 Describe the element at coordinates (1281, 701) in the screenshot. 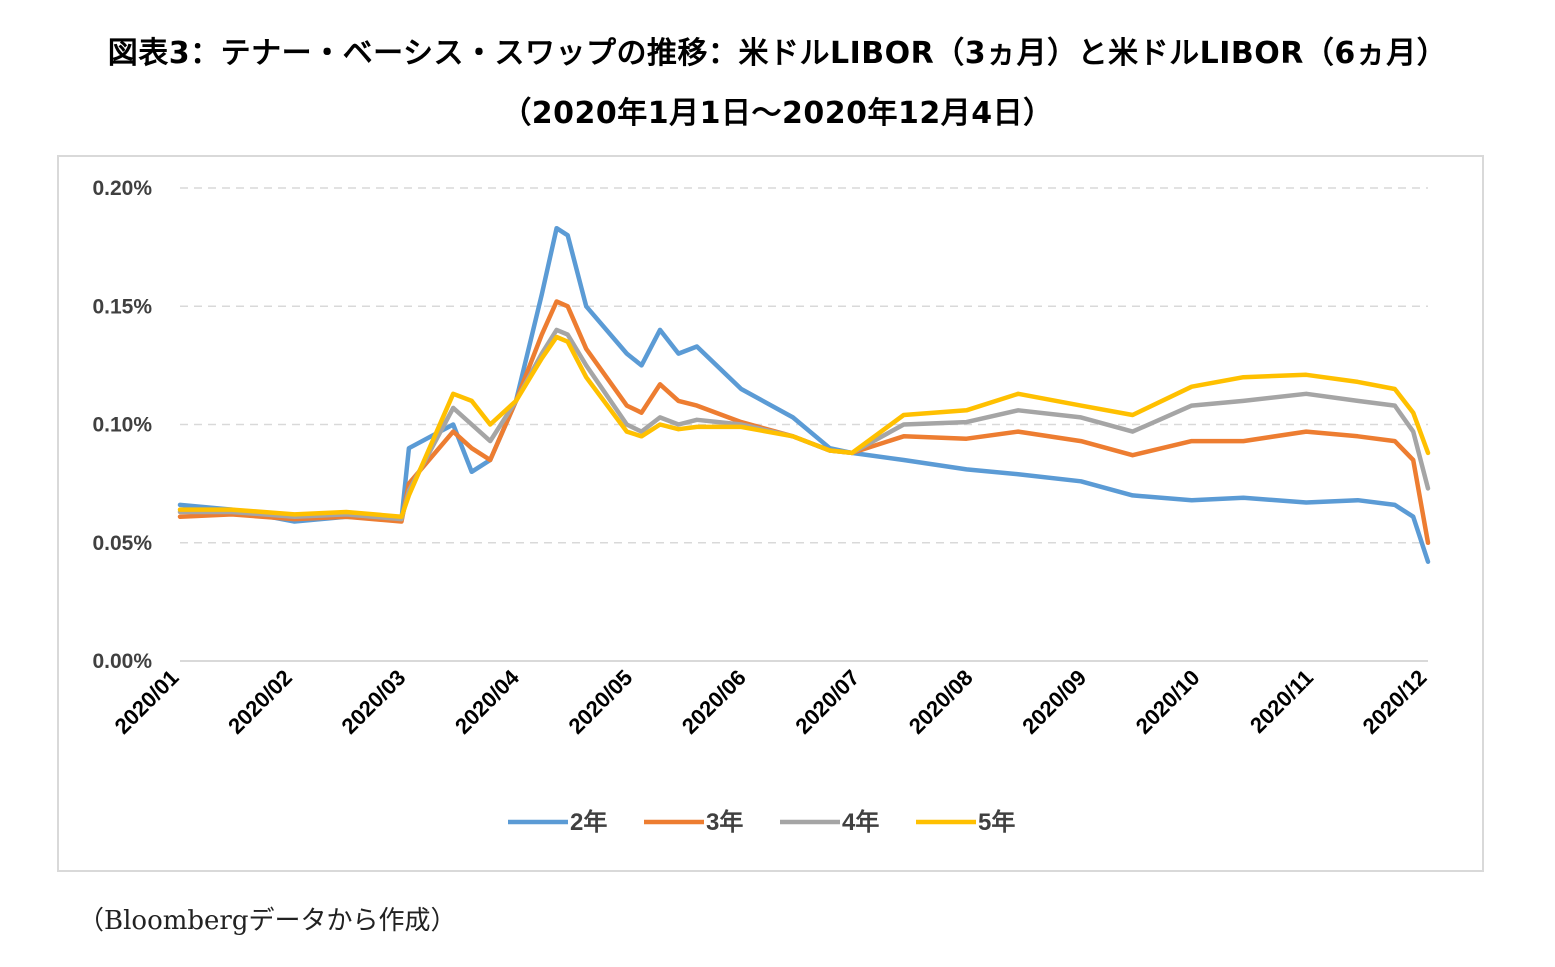

I see `x-tick-label: 2020/11` at that location.